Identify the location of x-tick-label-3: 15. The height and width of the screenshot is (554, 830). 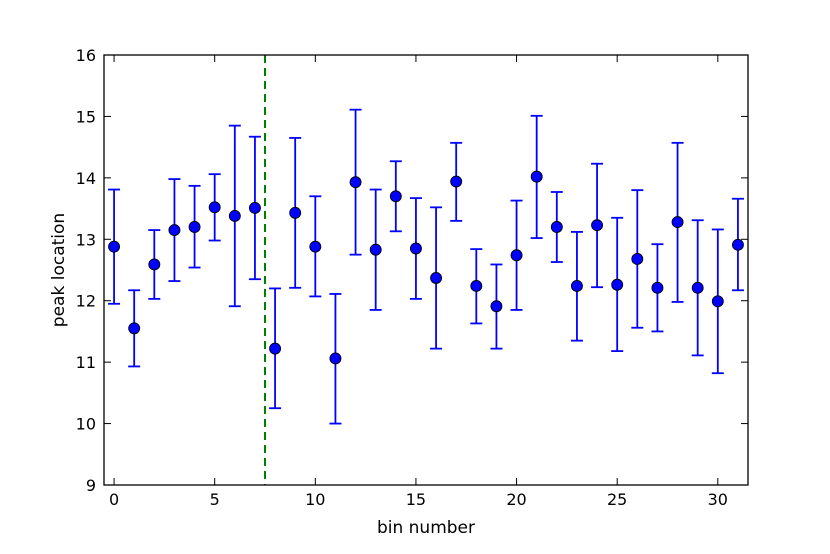
(416, 499).